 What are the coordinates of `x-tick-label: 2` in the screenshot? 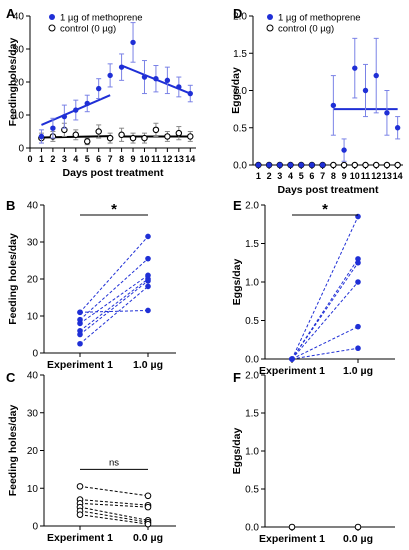 It's located at (52, 159).